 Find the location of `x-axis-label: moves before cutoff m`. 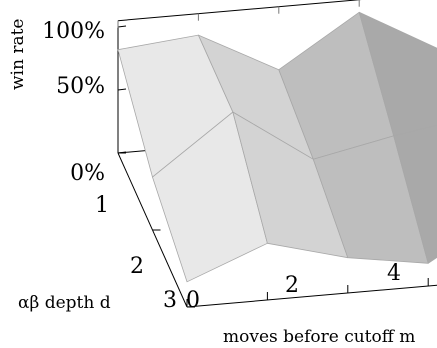

x-axis-label: moves before cutoff m is located at coordinates (319, 337).